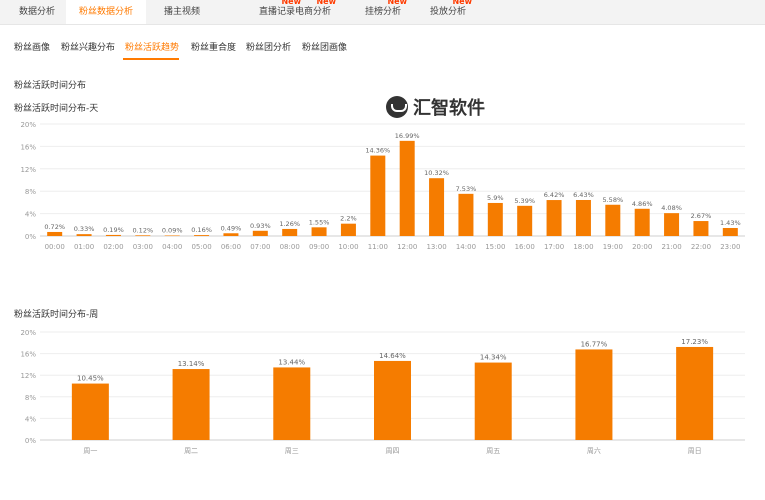 The height and width of the screenshot is (500, 765). I want to click on x-tick-label: 05:00, so click(201, 247).